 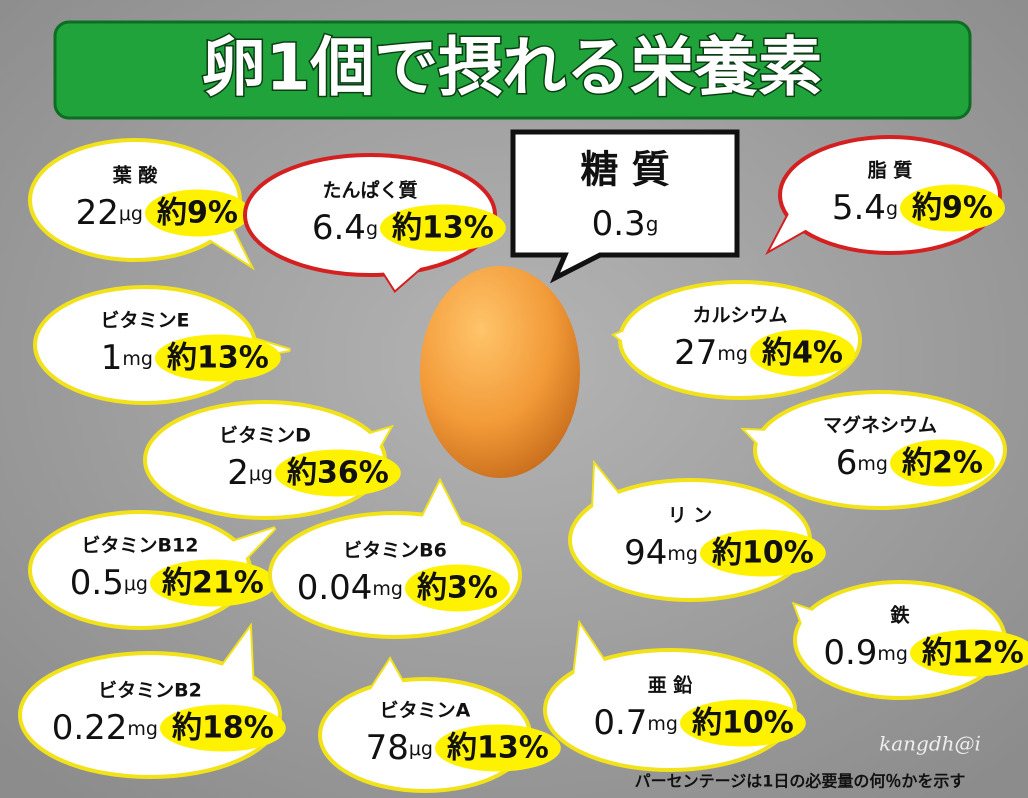 I want to click on bubble: ビタミンB6 0.04mg 約3%, so click(x=395, y=558).